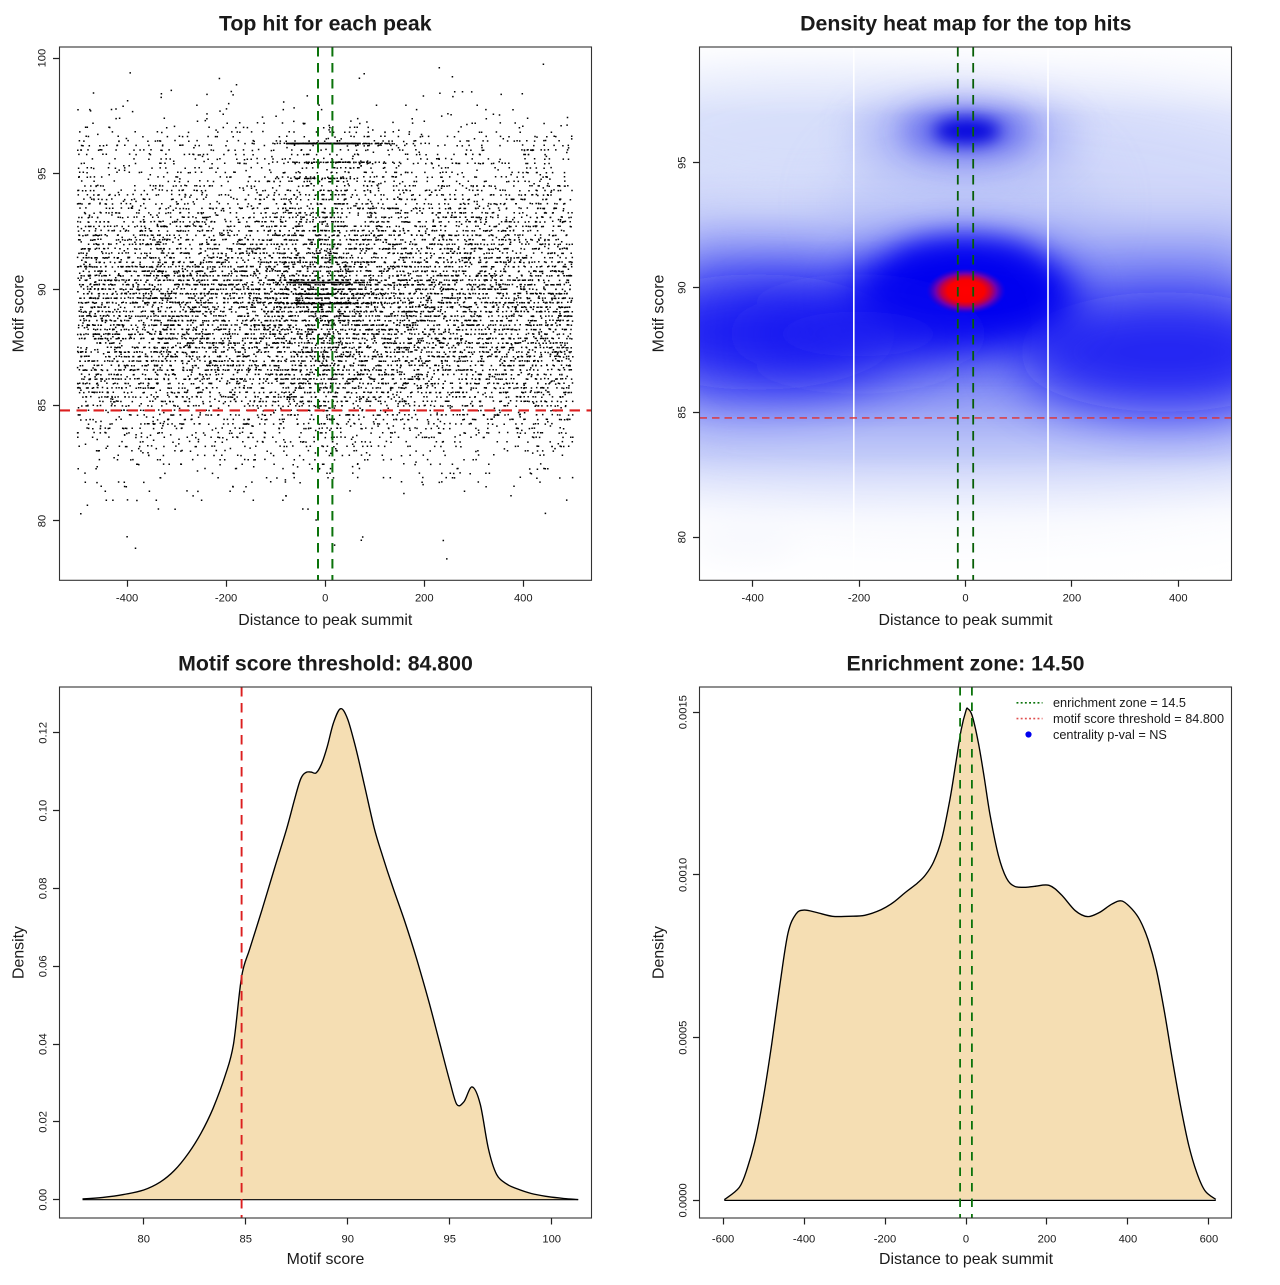 Image resolution: width=1280 pixels, height=1285 pixels. Describe the element at coordinates (1110, 735) in the screenshot. I see `svg-text: centrality p-val = NS` at that location.